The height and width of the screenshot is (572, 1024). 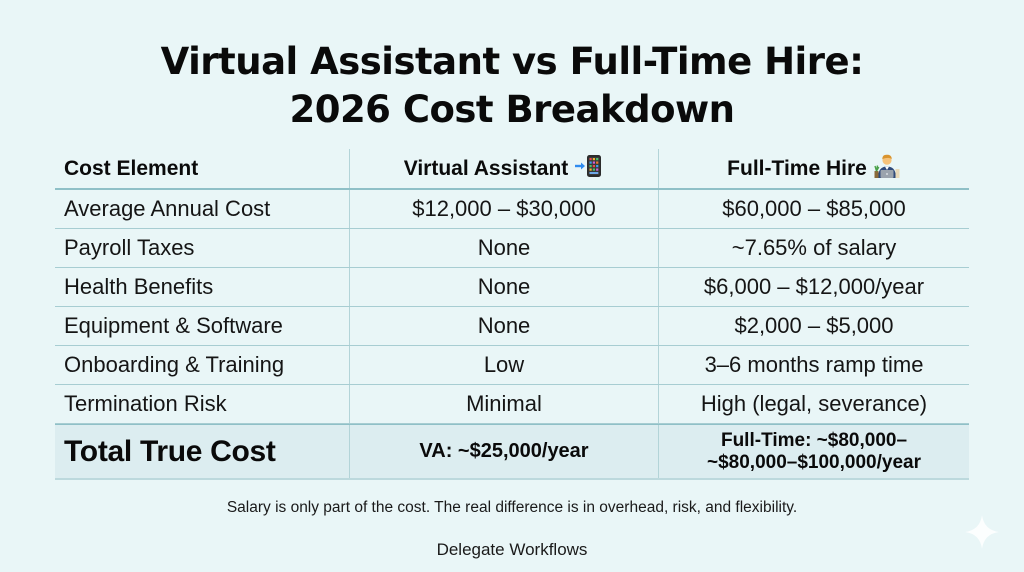 I want to click on cell-cost-element: Equipment & Software, so click(x=173, y=325).